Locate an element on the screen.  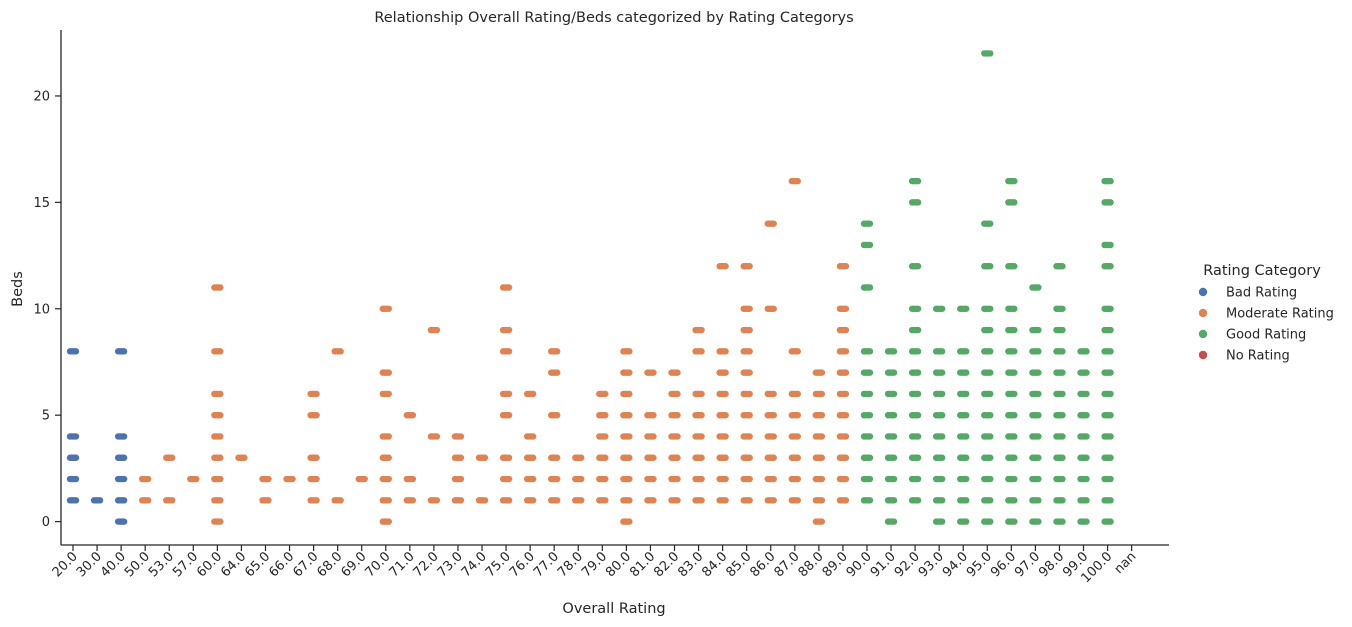
x-tick-label: 79.0 is located at coordinates (594, 564).